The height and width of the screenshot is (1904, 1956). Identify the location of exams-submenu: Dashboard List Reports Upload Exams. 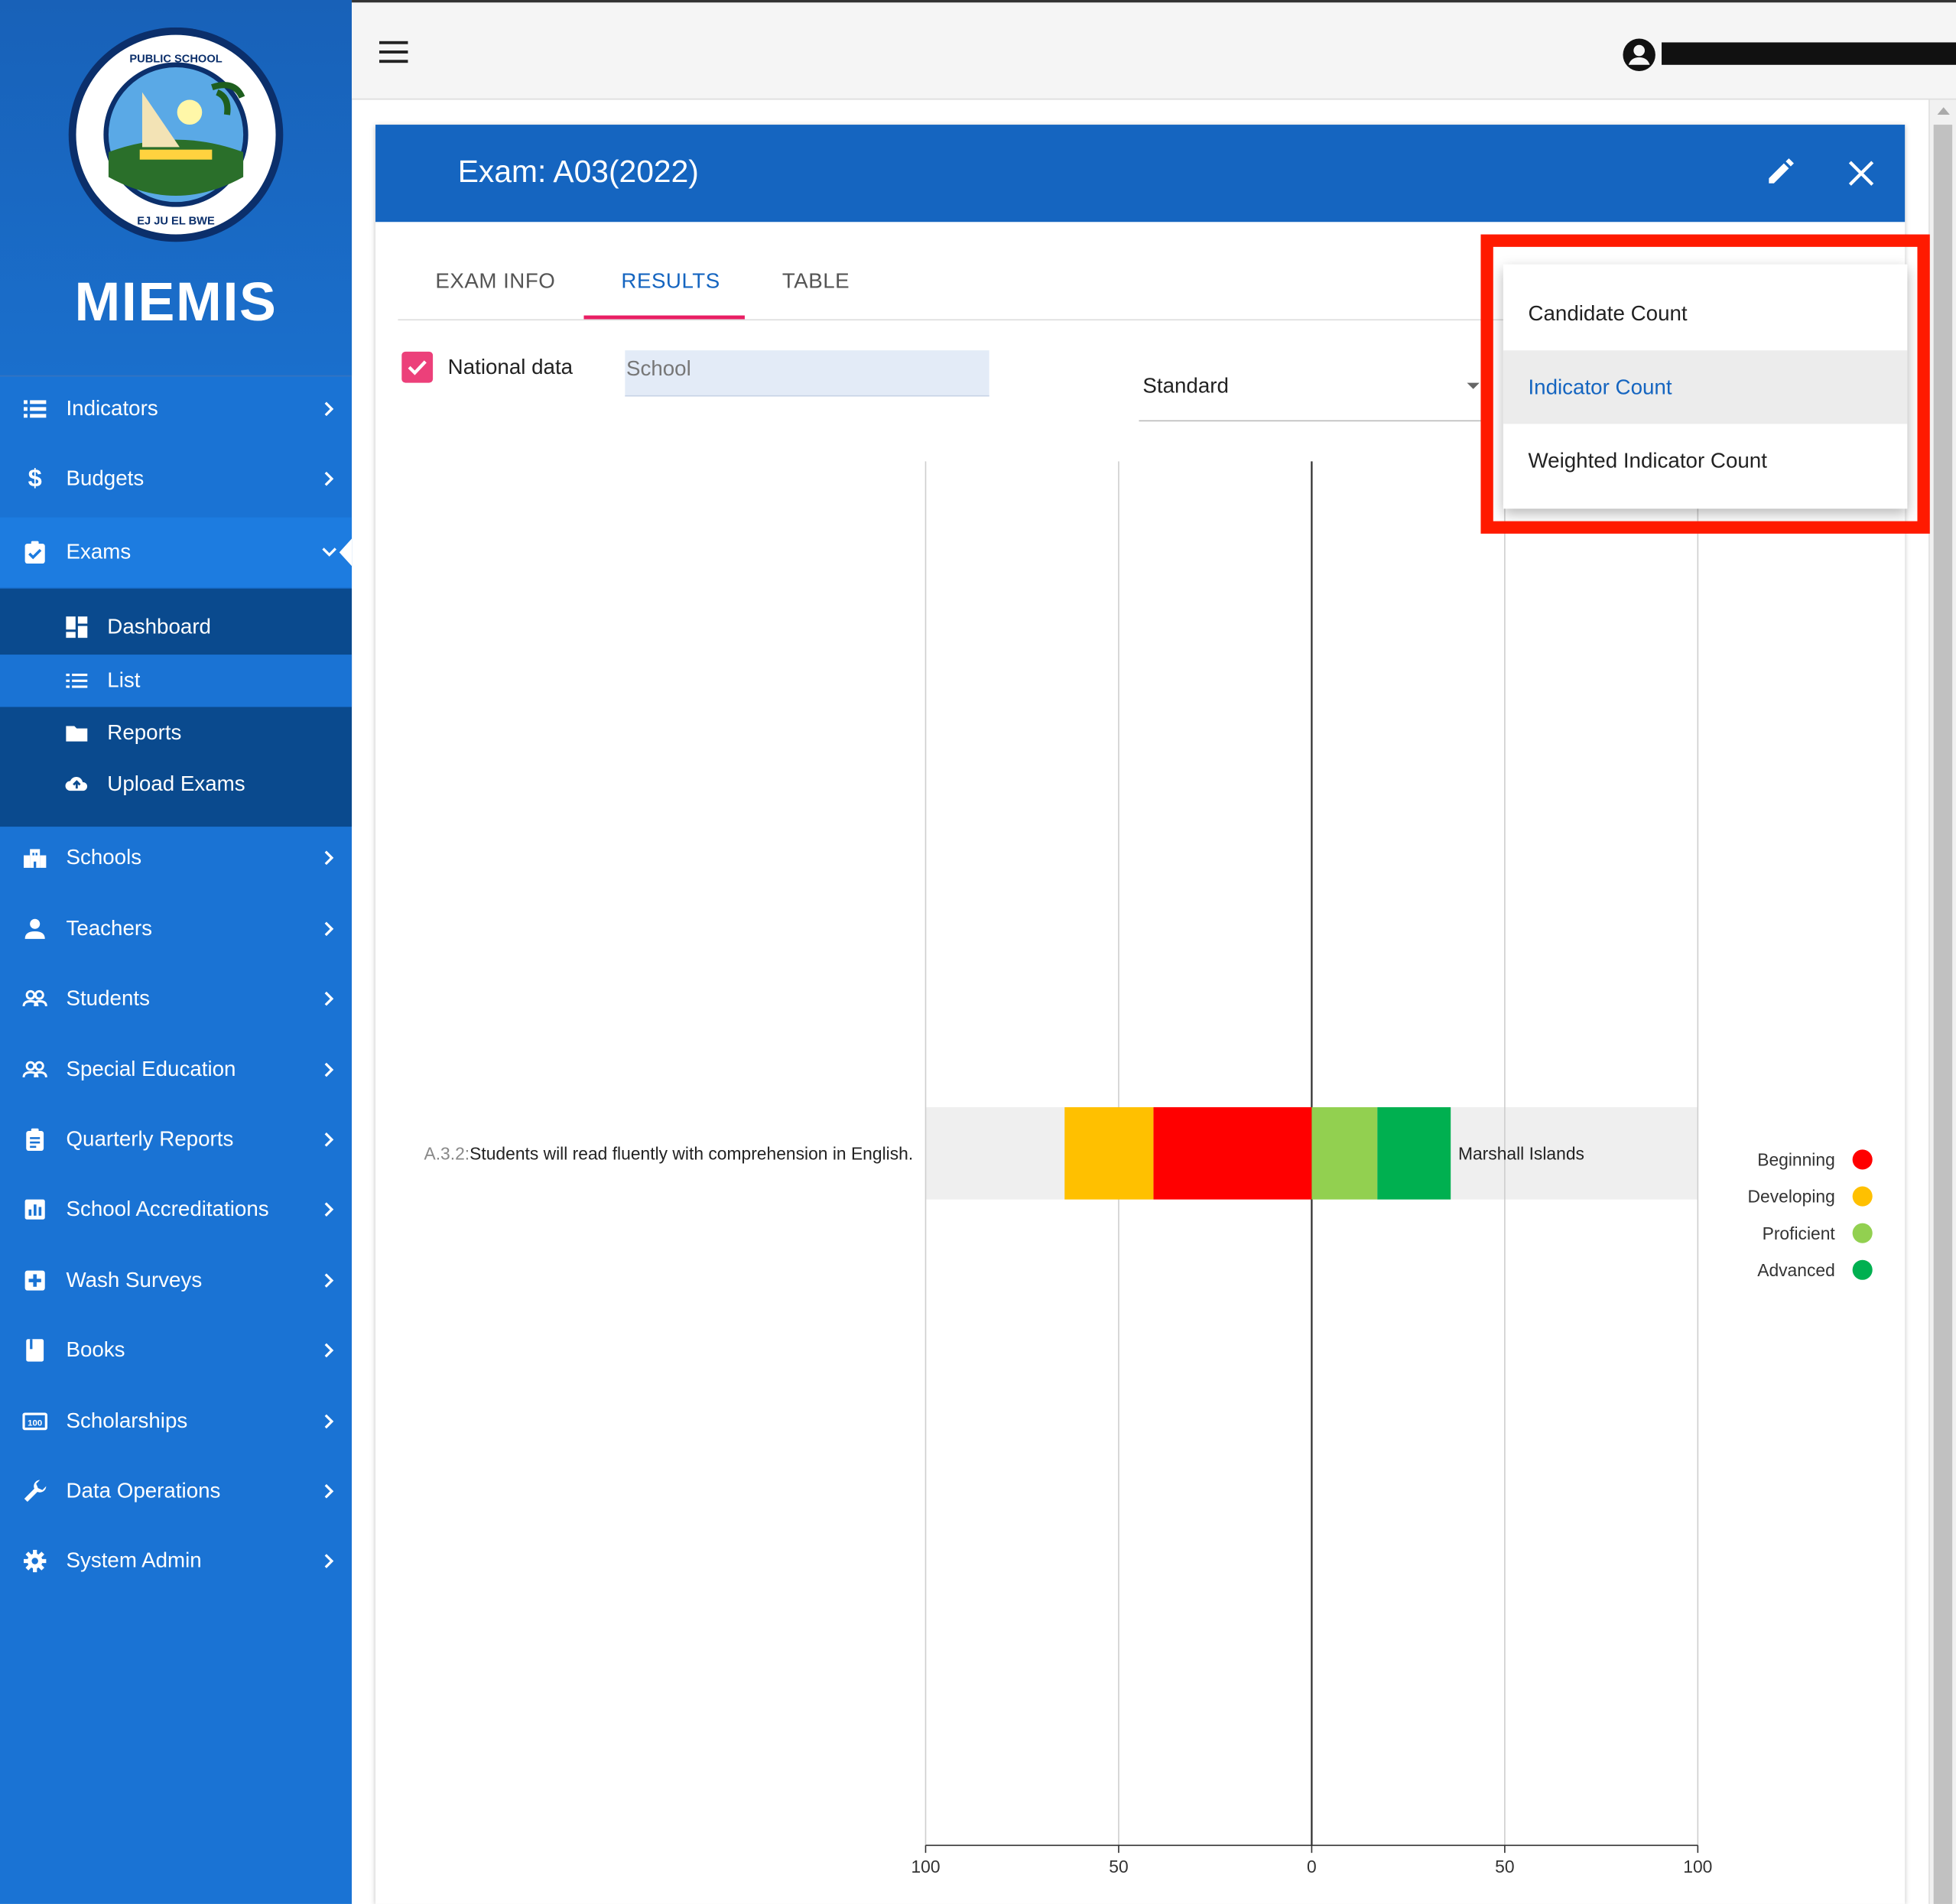
(176, 707).